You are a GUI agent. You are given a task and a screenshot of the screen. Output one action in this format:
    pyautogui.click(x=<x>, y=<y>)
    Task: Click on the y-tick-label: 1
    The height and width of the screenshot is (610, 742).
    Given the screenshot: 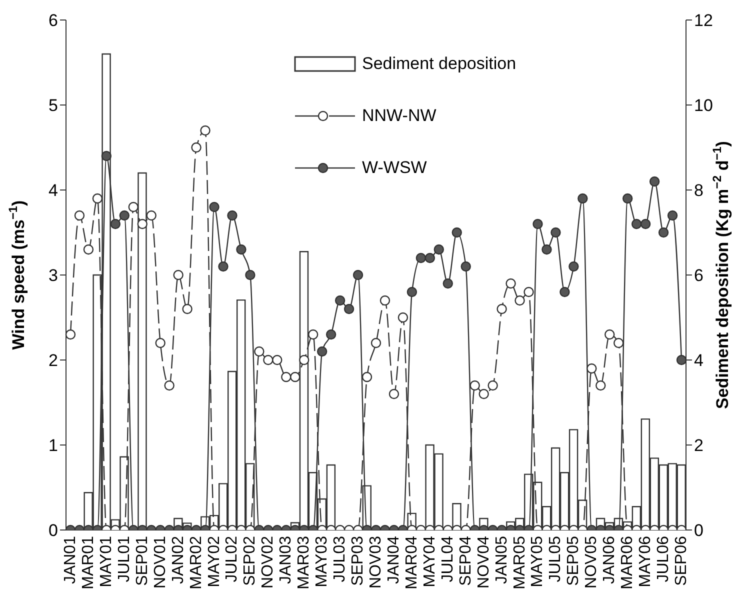 What is the action you would take?
    pyautogui.click(x=53, y=446)
    